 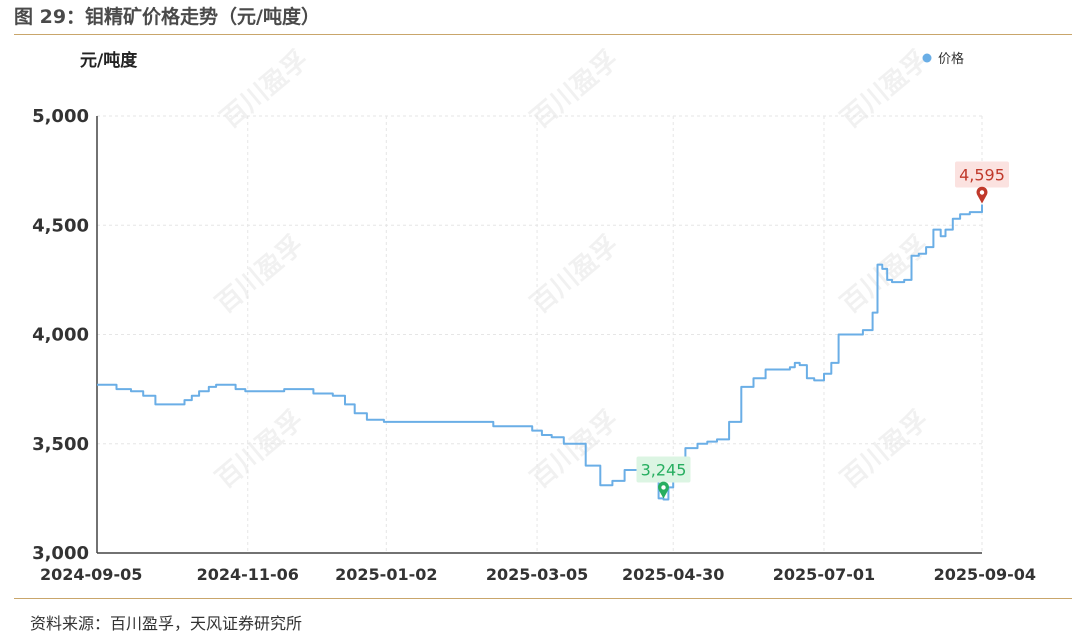 I want to click on annotation-label: 4,595, so click(x=982, y=174).